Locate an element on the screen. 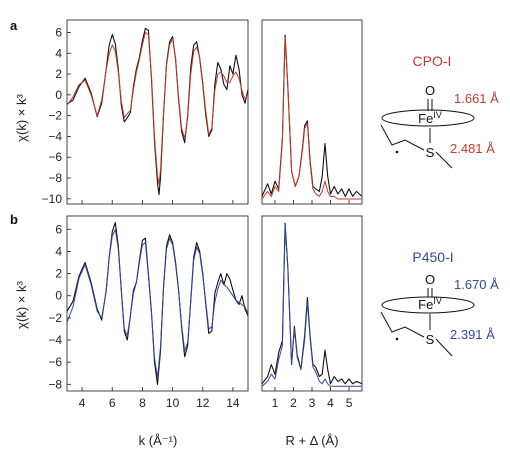  structure-name-cpo: CPO-I is located at coordinates (432, 61).